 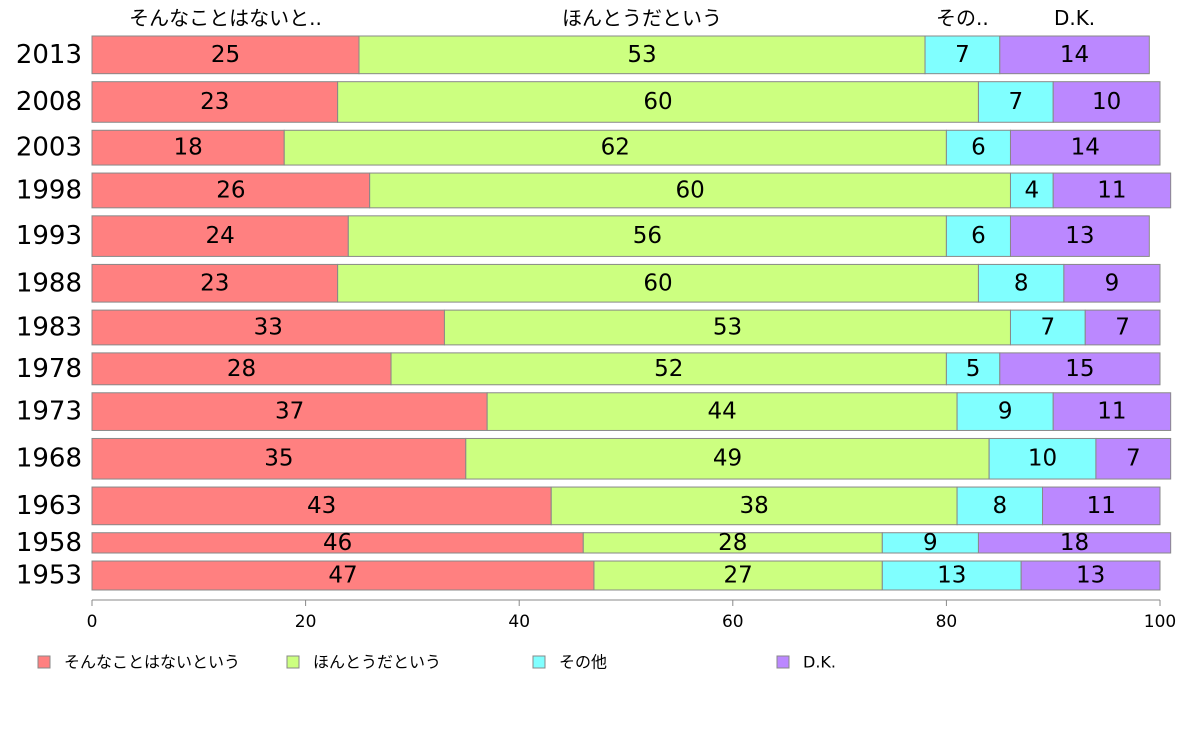 What do you see at coordinates (225, 18) in the screenshot?
I see `series-top-label: そんなことはないと..` at bounding box center [225, 18].